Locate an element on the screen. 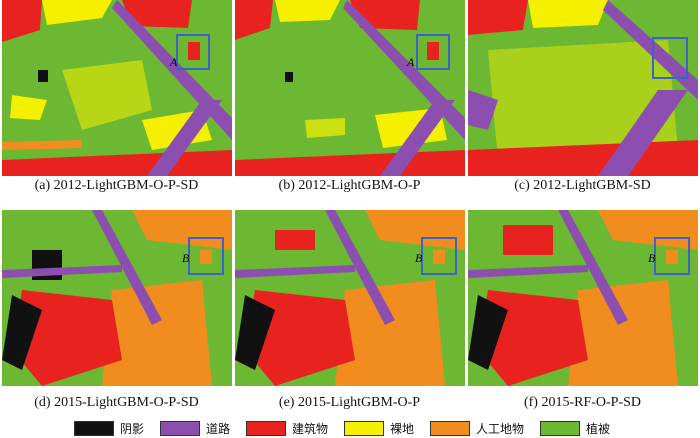  caption-d: (d) 2015-LightGBM-O-P-SD is located at coordinates (116, 402).